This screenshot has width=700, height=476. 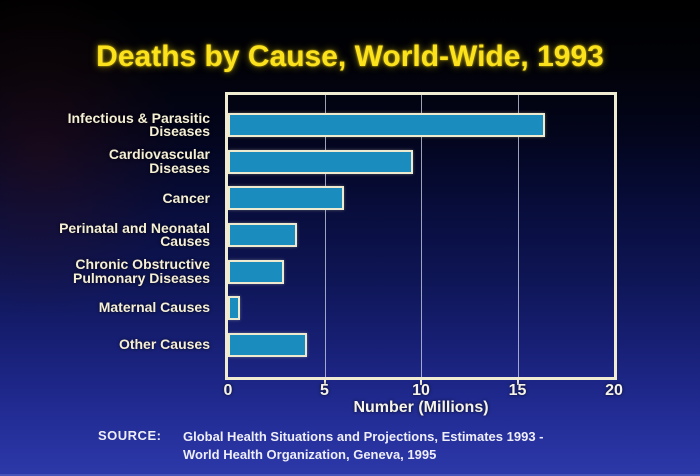 I want to click on source-label: SOURCE:, so click(x=130, y=435).